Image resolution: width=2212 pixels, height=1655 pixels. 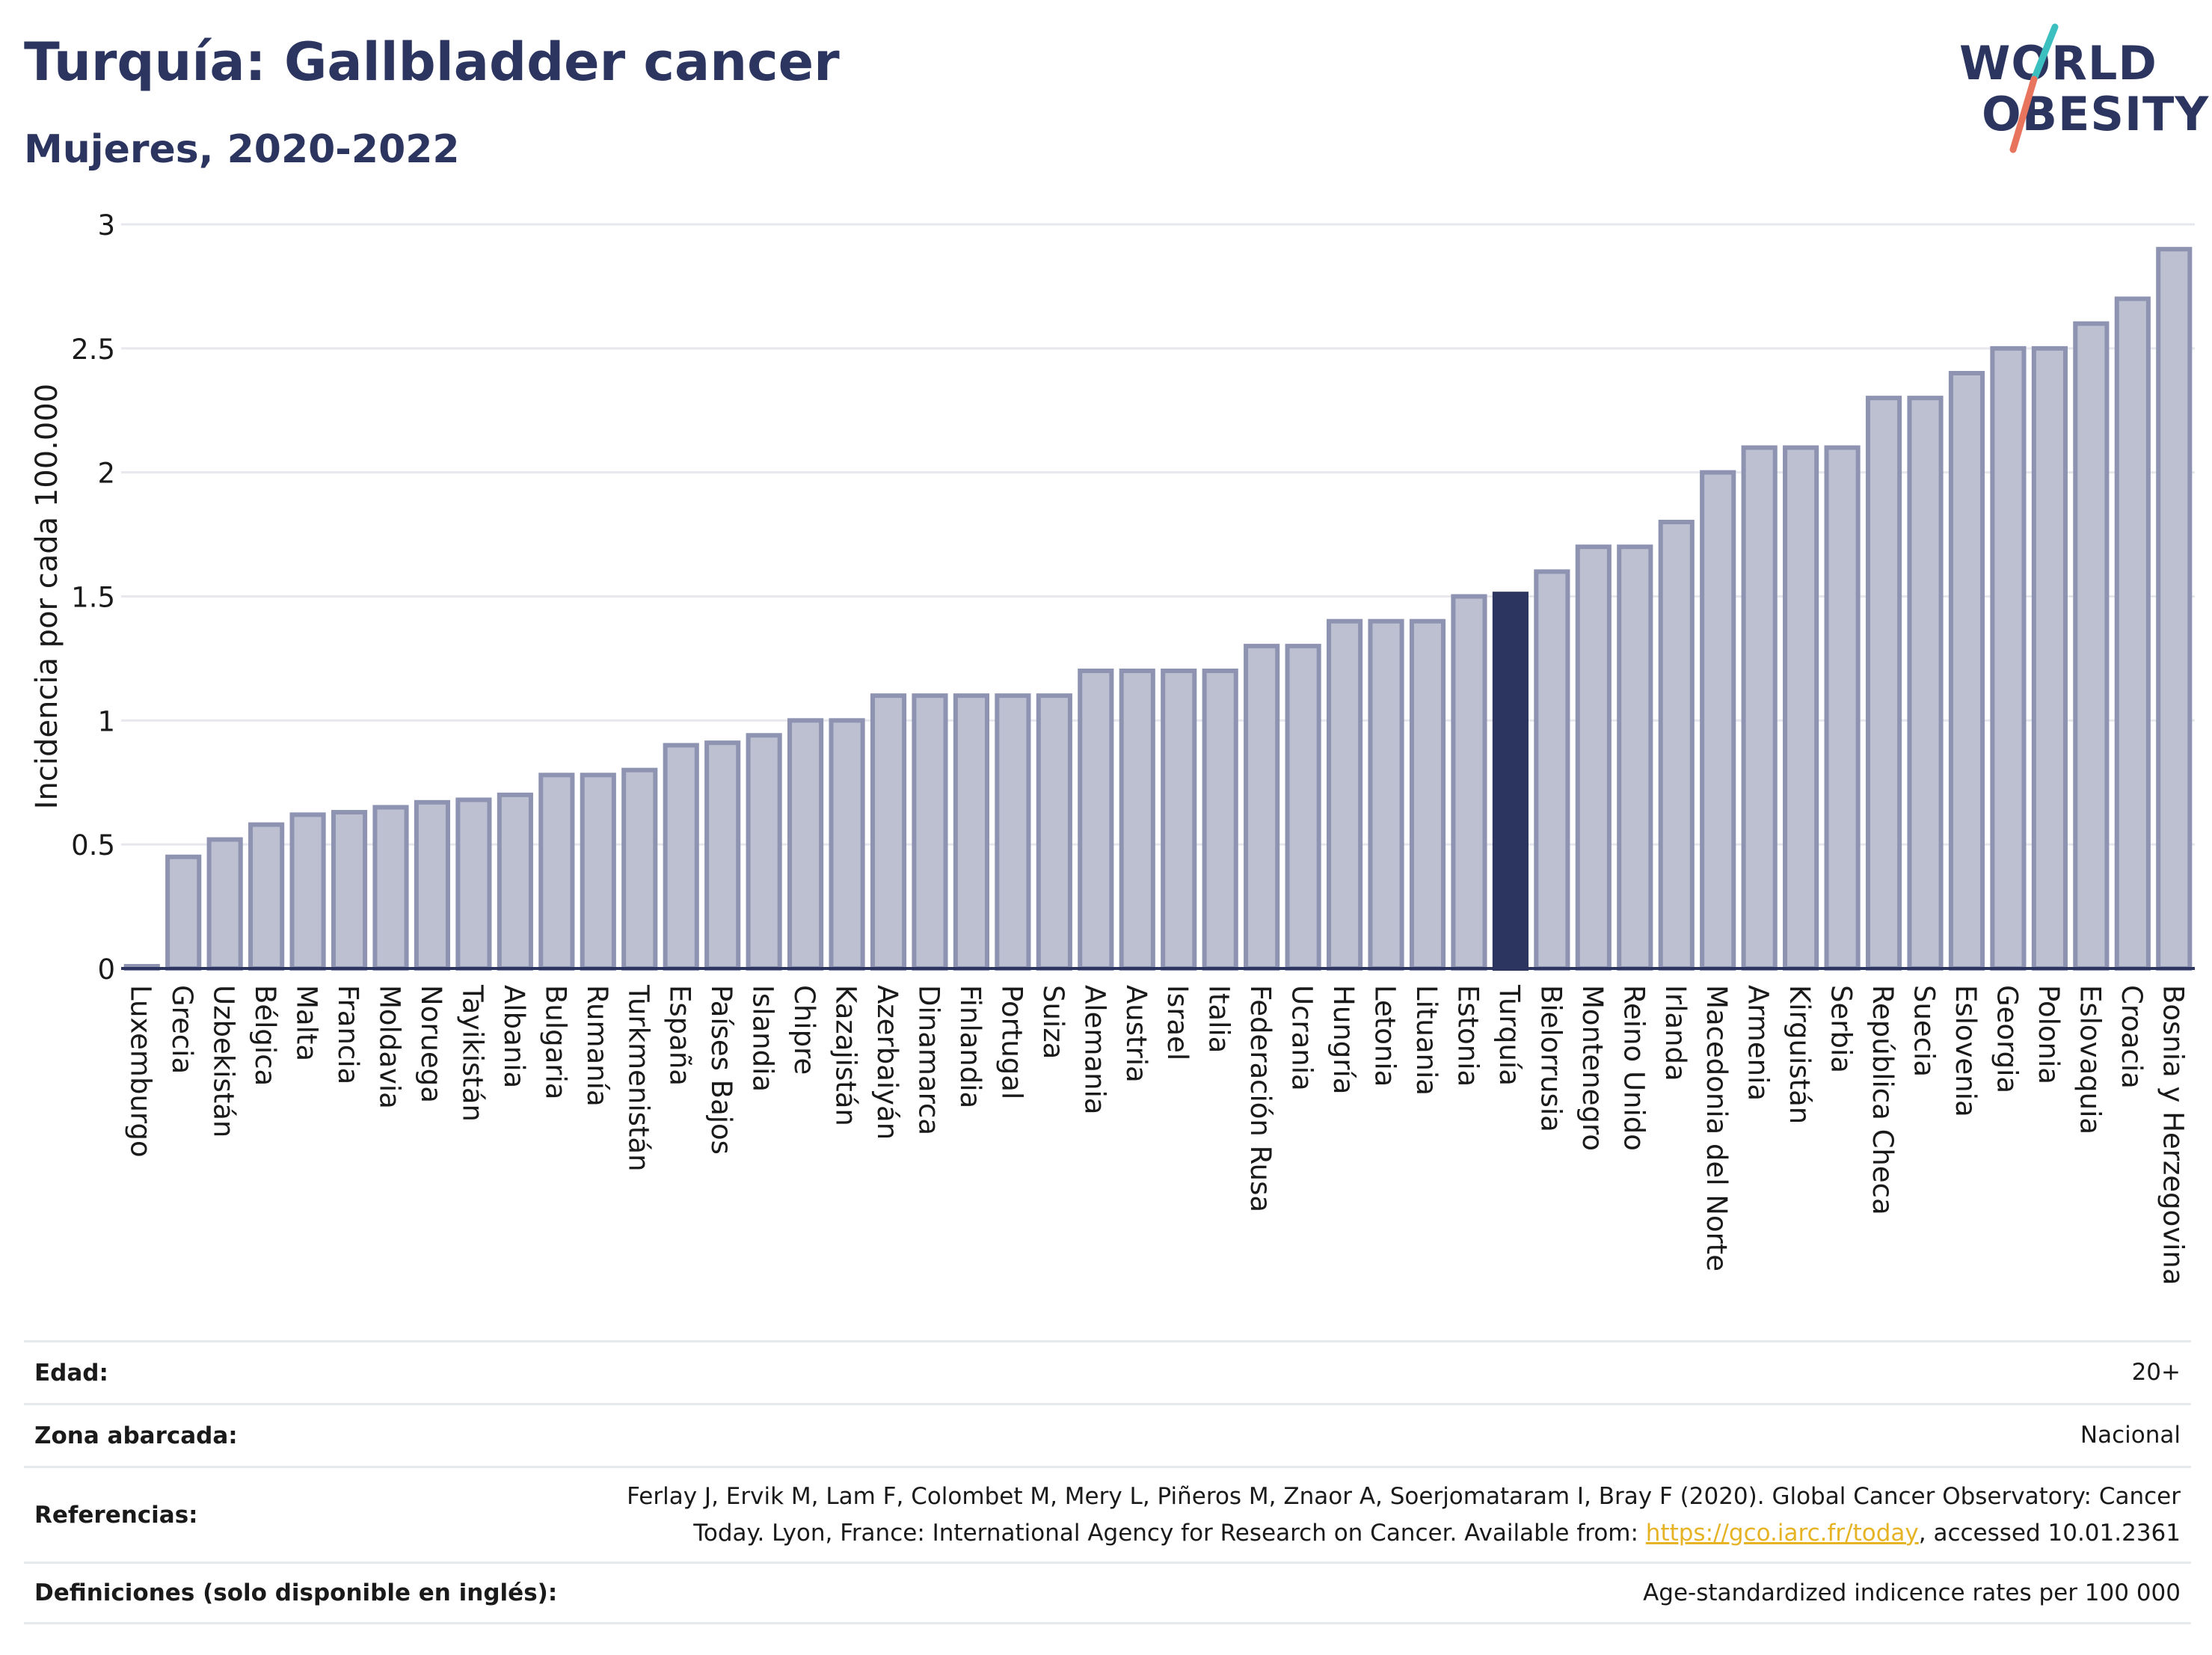 I want to click on x-tick-label: España, so click(x=680, y=1035).